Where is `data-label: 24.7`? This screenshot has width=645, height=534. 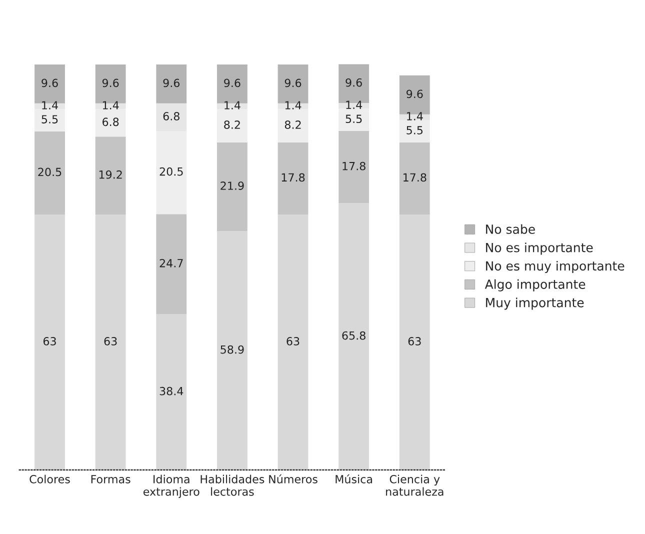
data-label: 24.7 is located at coordinates (171, 263).